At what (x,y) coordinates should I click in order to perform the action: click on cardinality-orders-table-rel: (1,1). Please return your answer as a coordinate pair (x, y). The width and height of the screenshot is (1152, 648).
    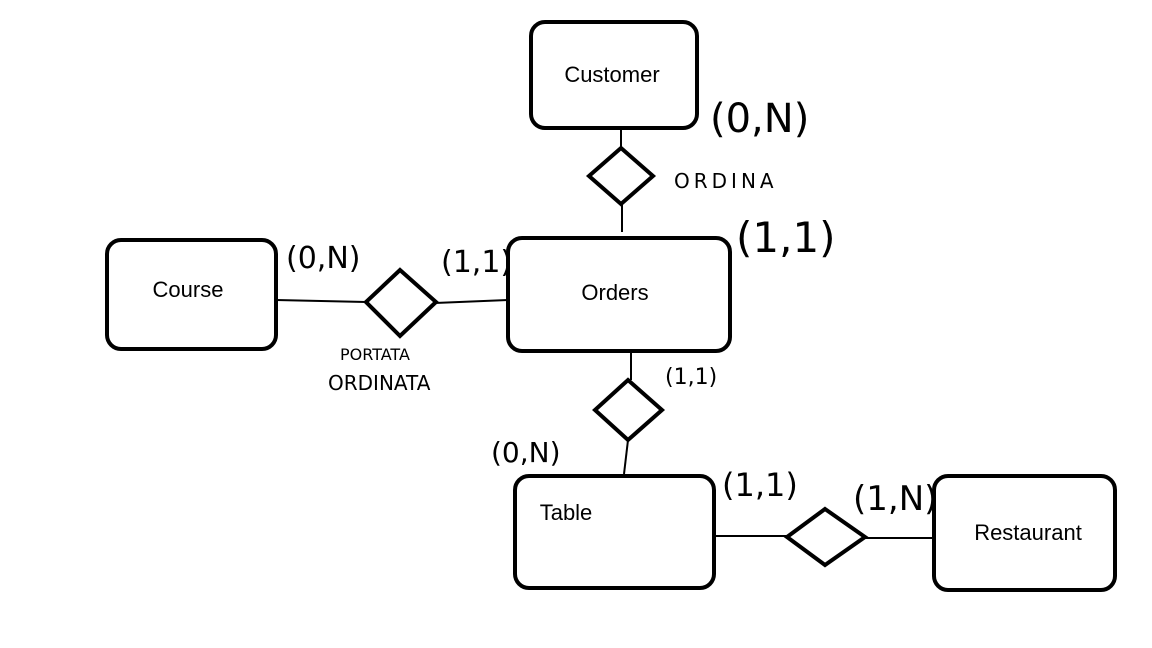
    Looking at the image, I should click on (691, 377).